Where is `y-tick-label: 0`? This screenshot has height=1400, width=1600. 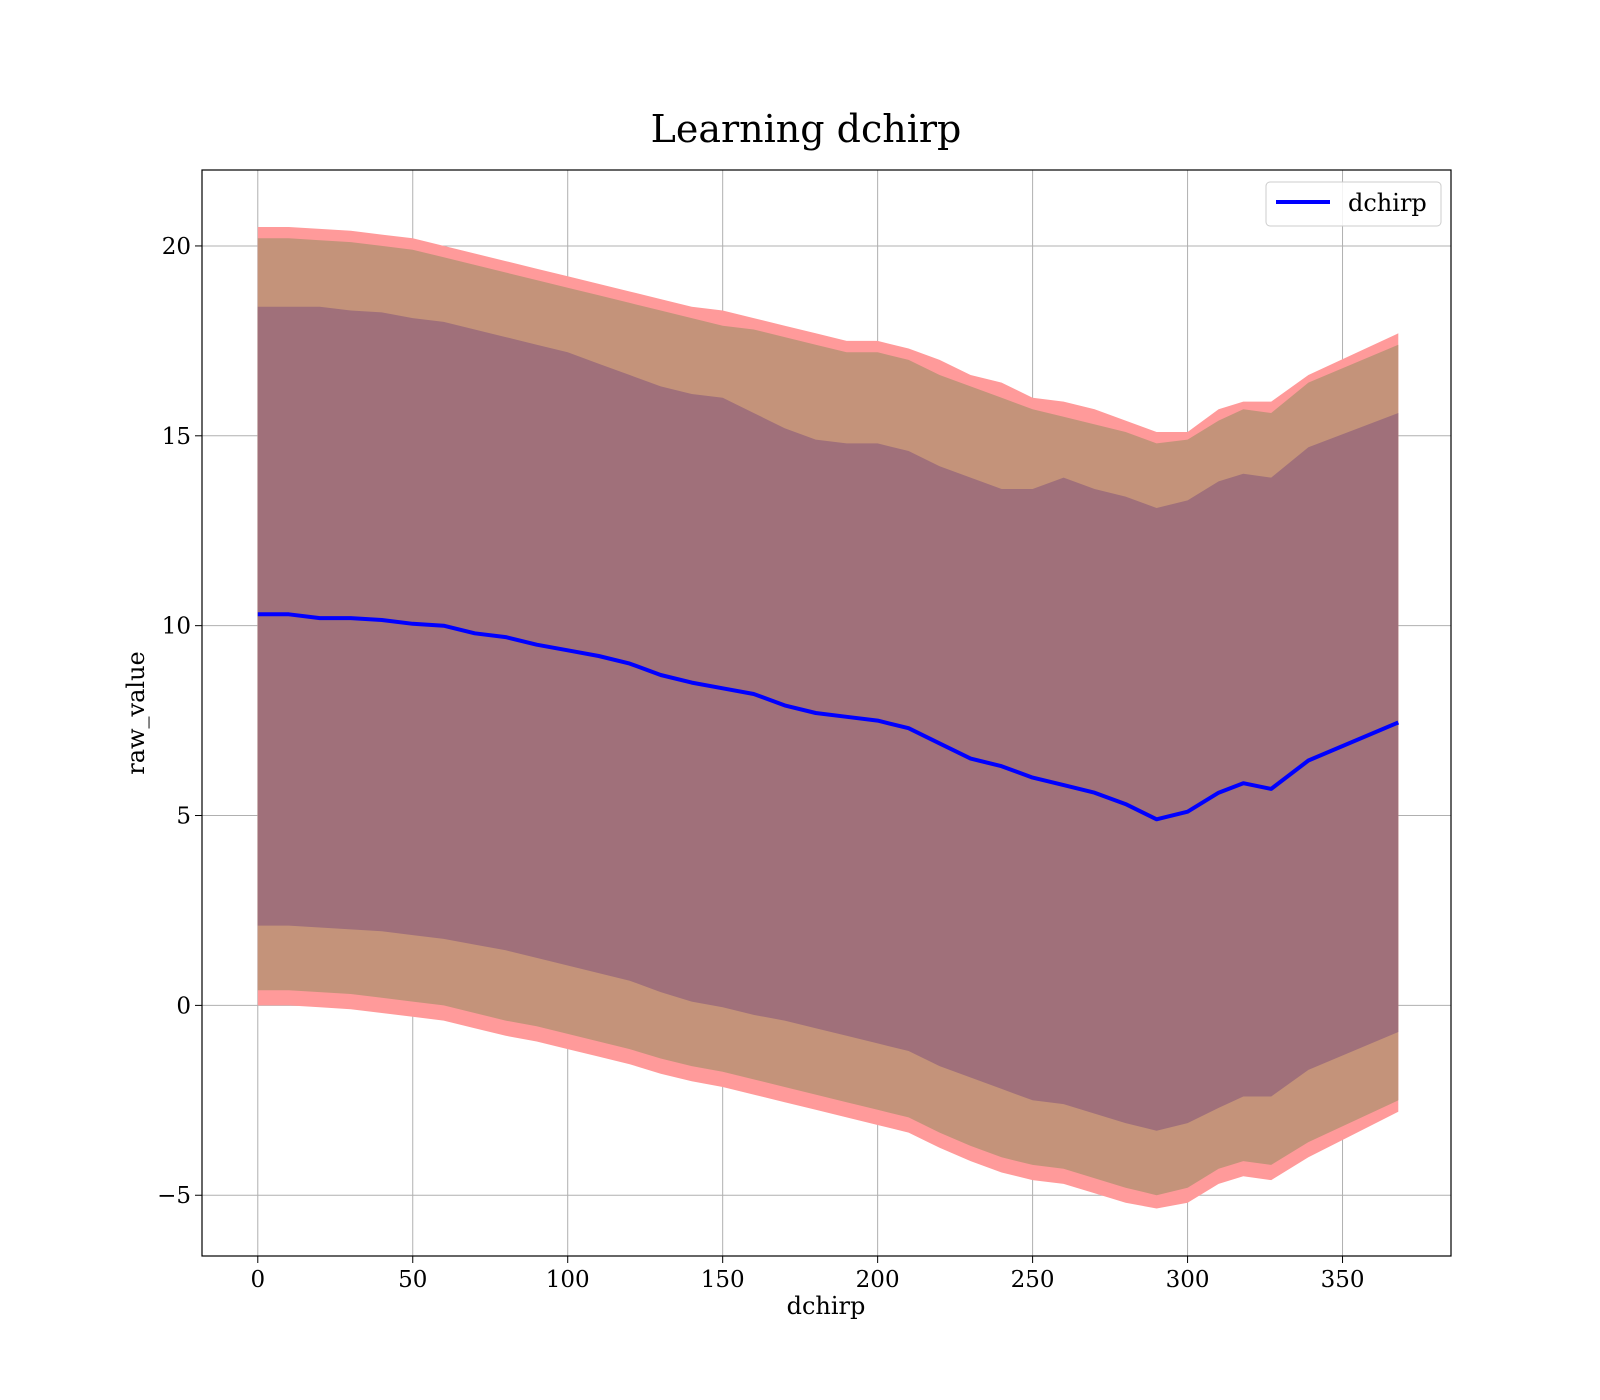
y-tick-label: 0 is located at coordinates (183, 1006).